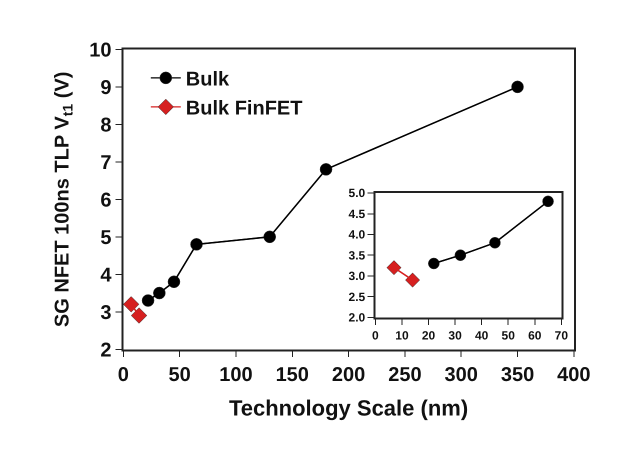  I want to click on x-tick-label: 200, so click(349, 375).